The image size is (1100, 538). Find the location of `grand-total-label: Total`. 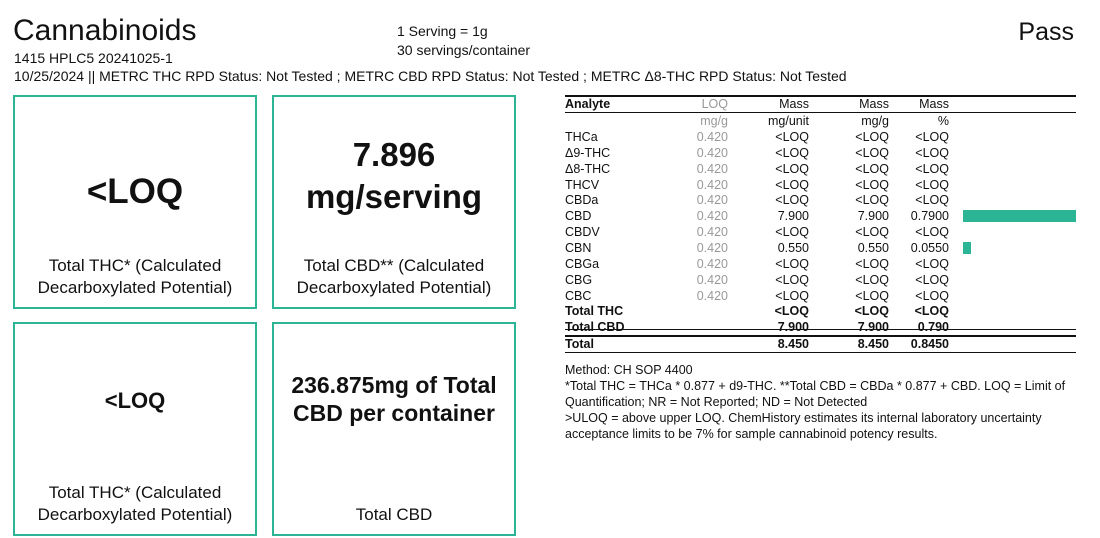

grand-total-label: Total is located at coordinates (579, 344).